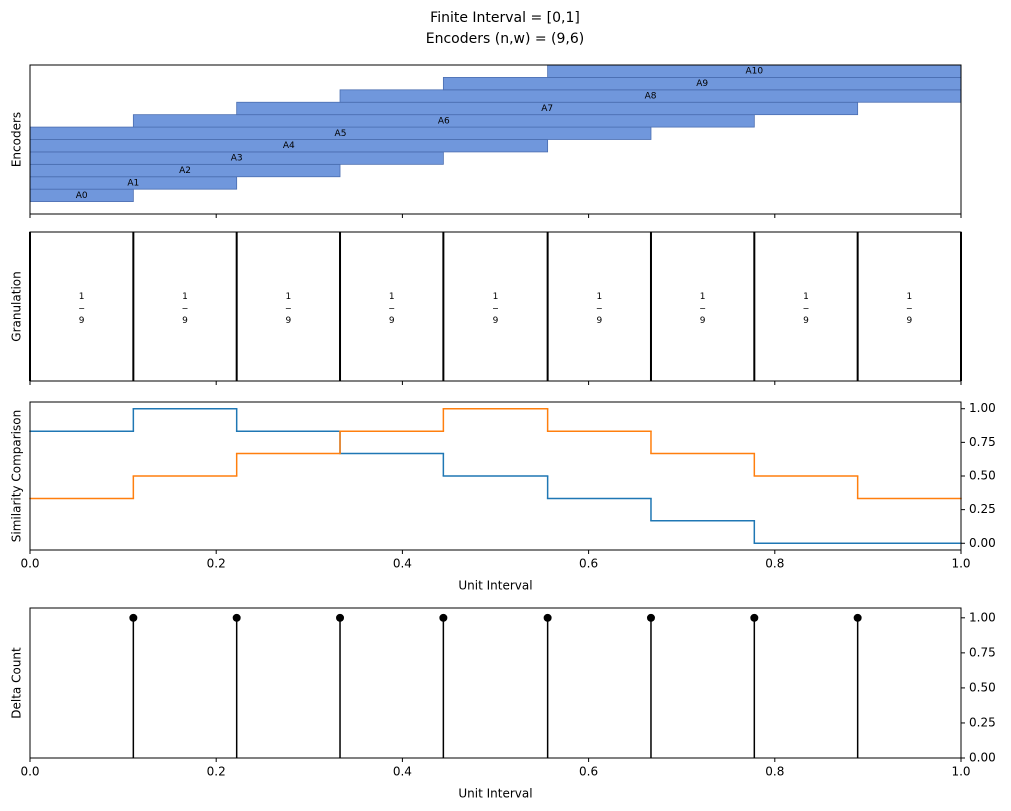 The width and height of the screenshot is (1011, 811). I want to click on bar-label: A2, so click(185, 171).